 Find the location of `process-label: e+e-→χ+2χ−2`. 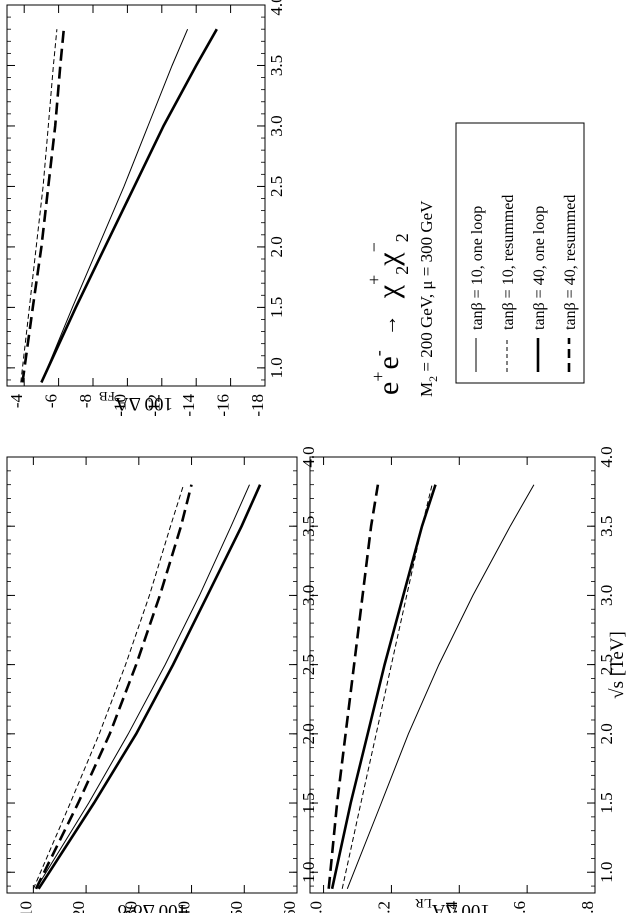

process-label: e+e-→χ+2χ−2 is located at coordinates (388, 314).